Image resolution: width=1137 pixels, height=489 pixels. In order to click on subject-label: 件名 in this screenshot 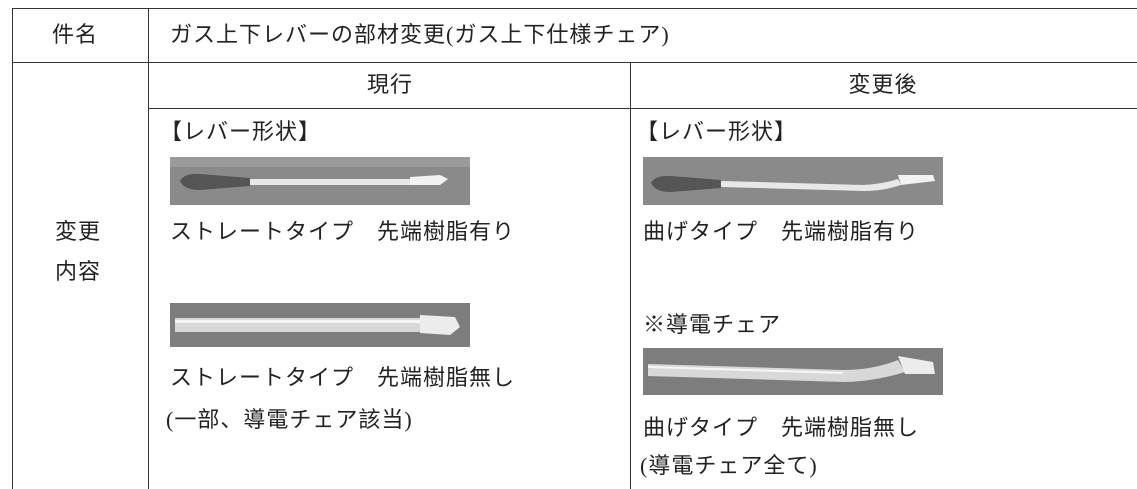, I will do `click(75, 34)`.